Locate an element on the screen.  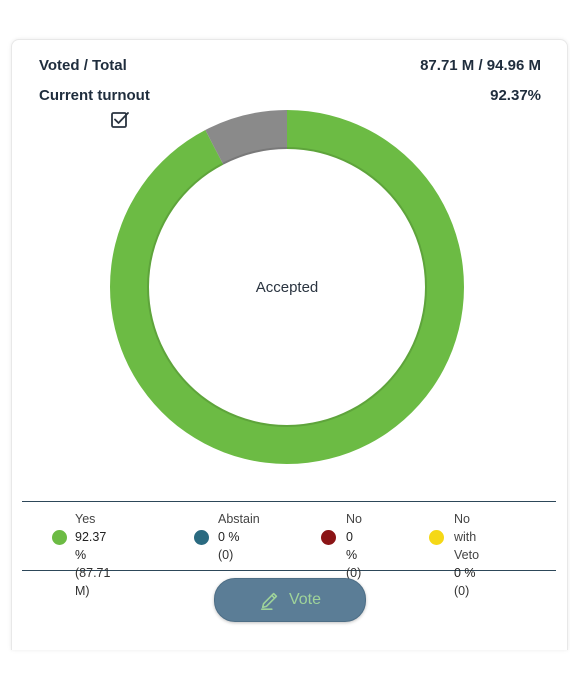
voted-total-label: Voted / Total is located at coordinates (83, 65).